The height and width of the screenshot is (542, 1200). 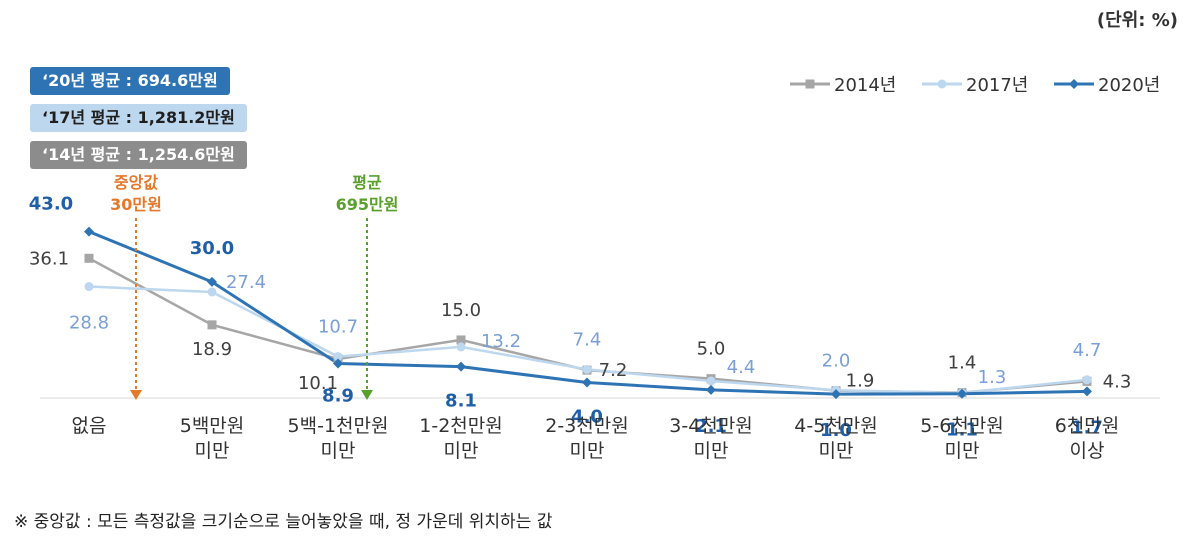 I want to click on unit-label: (단위: %), so click(x=1137, y=20).